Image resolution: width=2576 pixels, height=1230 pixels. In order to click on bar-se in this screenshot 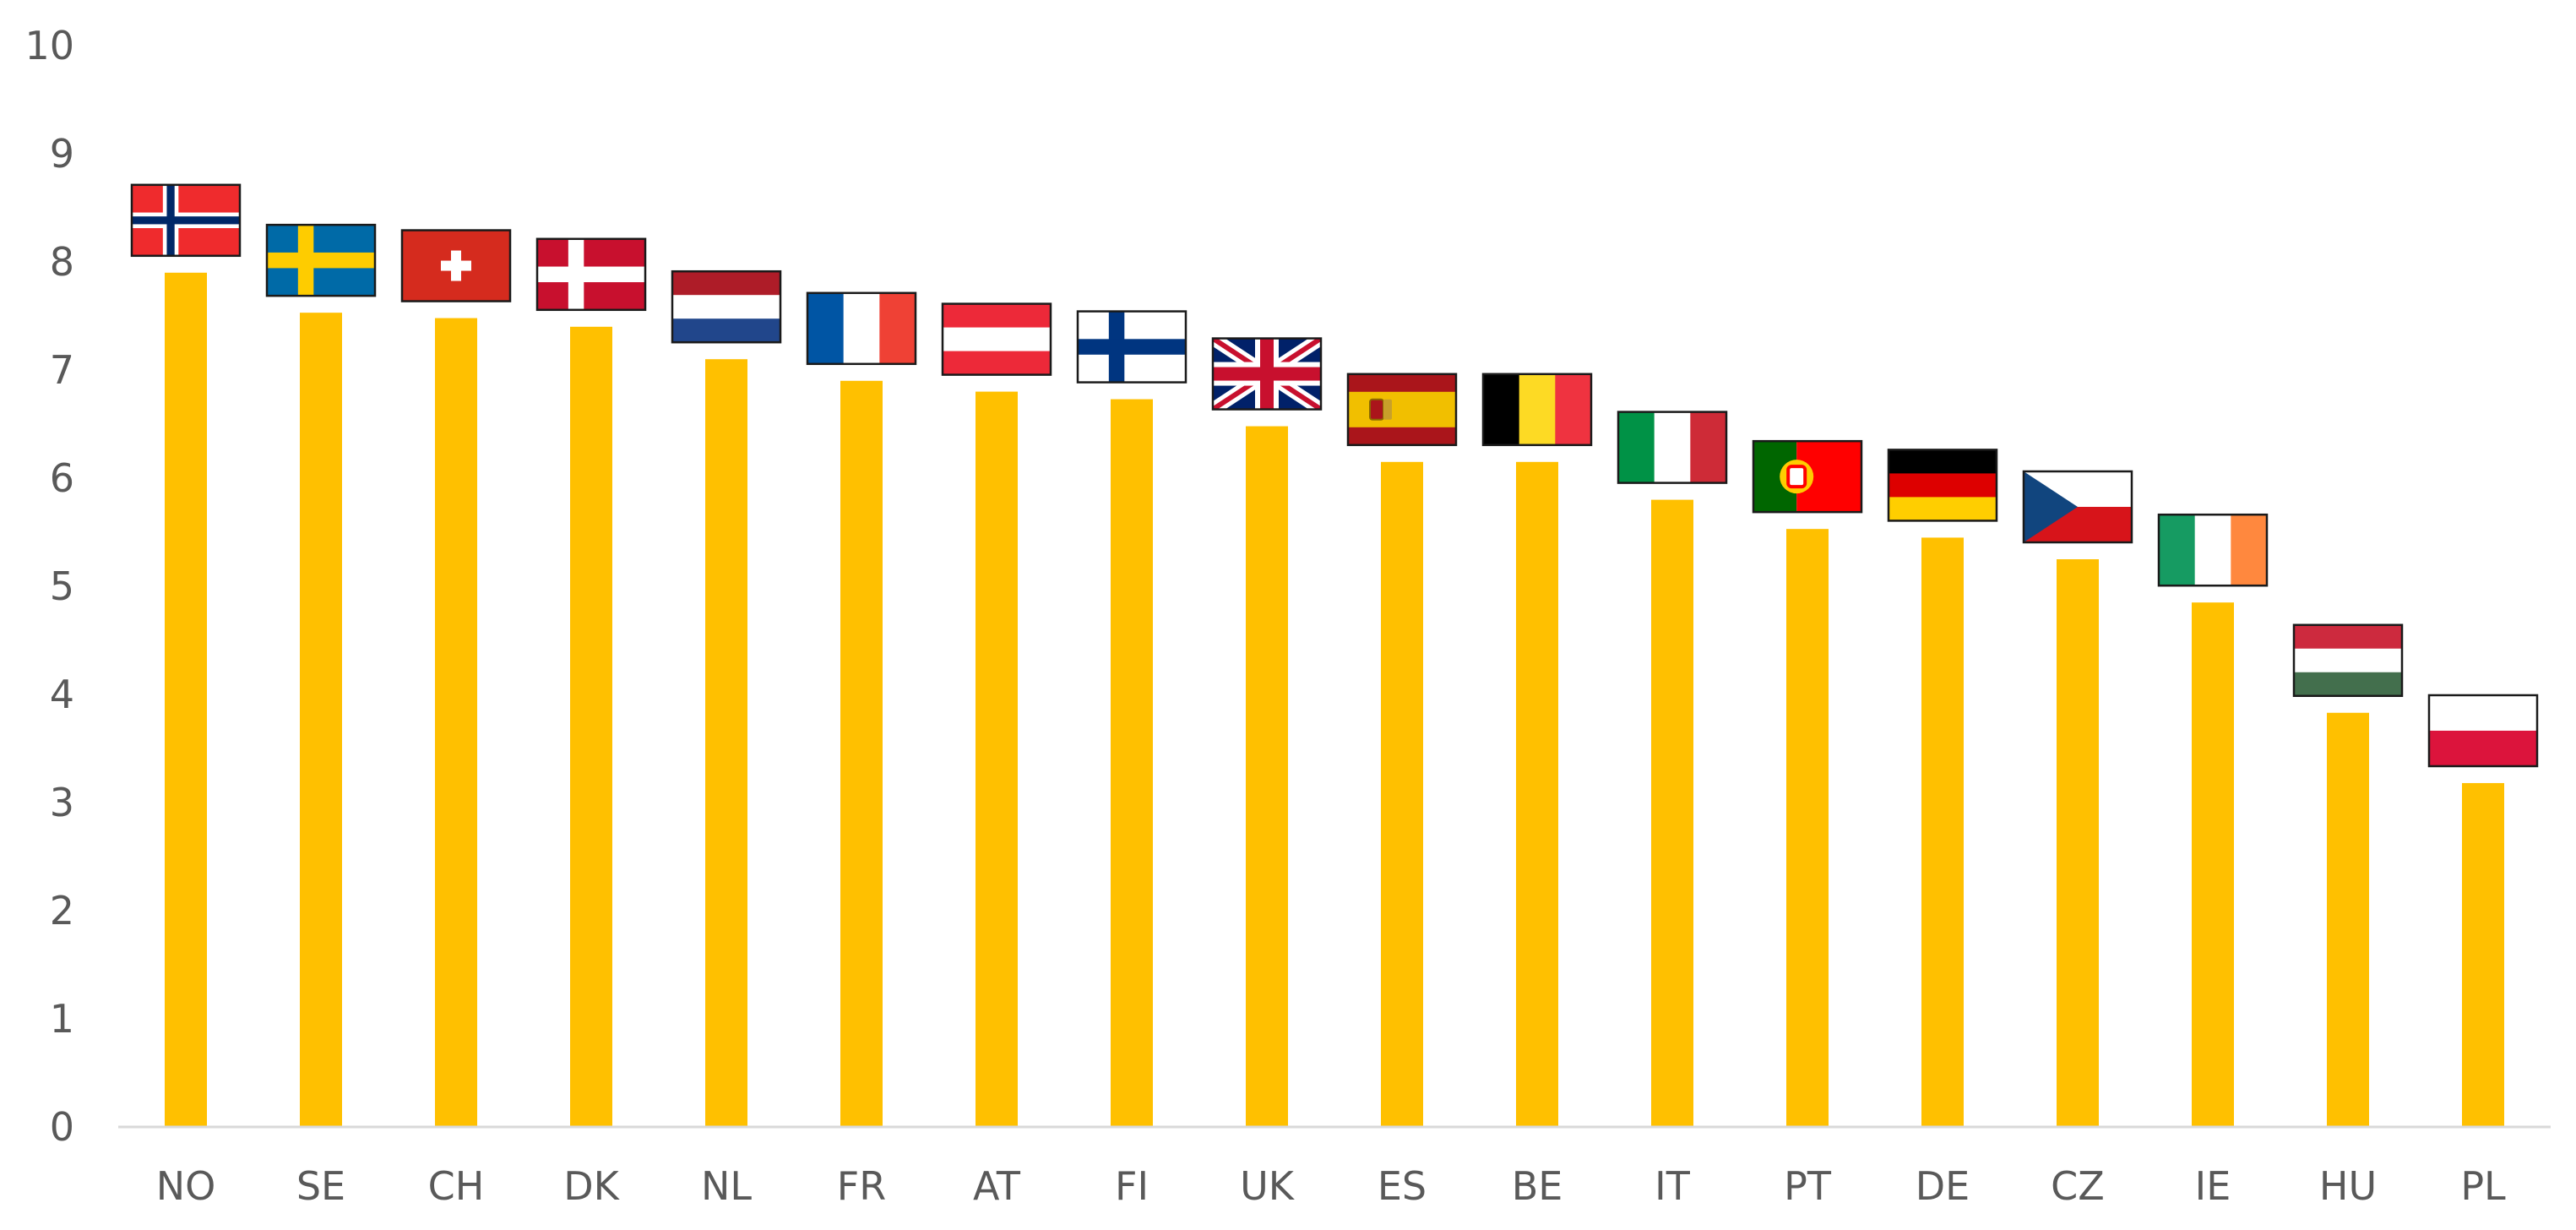, I will do `click(321, 720)`.